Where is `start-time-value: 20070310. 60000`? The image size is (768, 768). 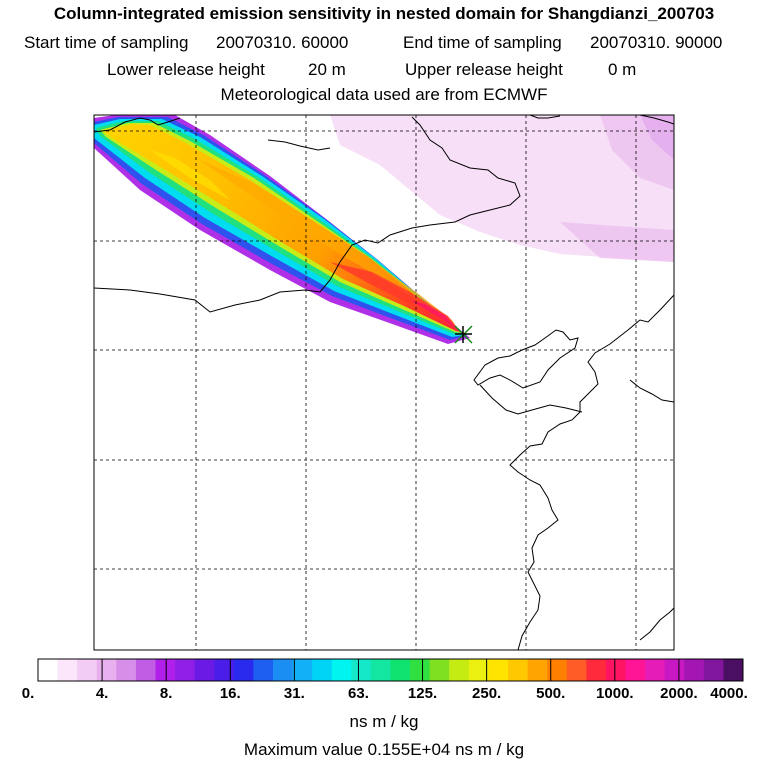 start-time-value: 20070310. 60000 is located at coordinates (282, 42).